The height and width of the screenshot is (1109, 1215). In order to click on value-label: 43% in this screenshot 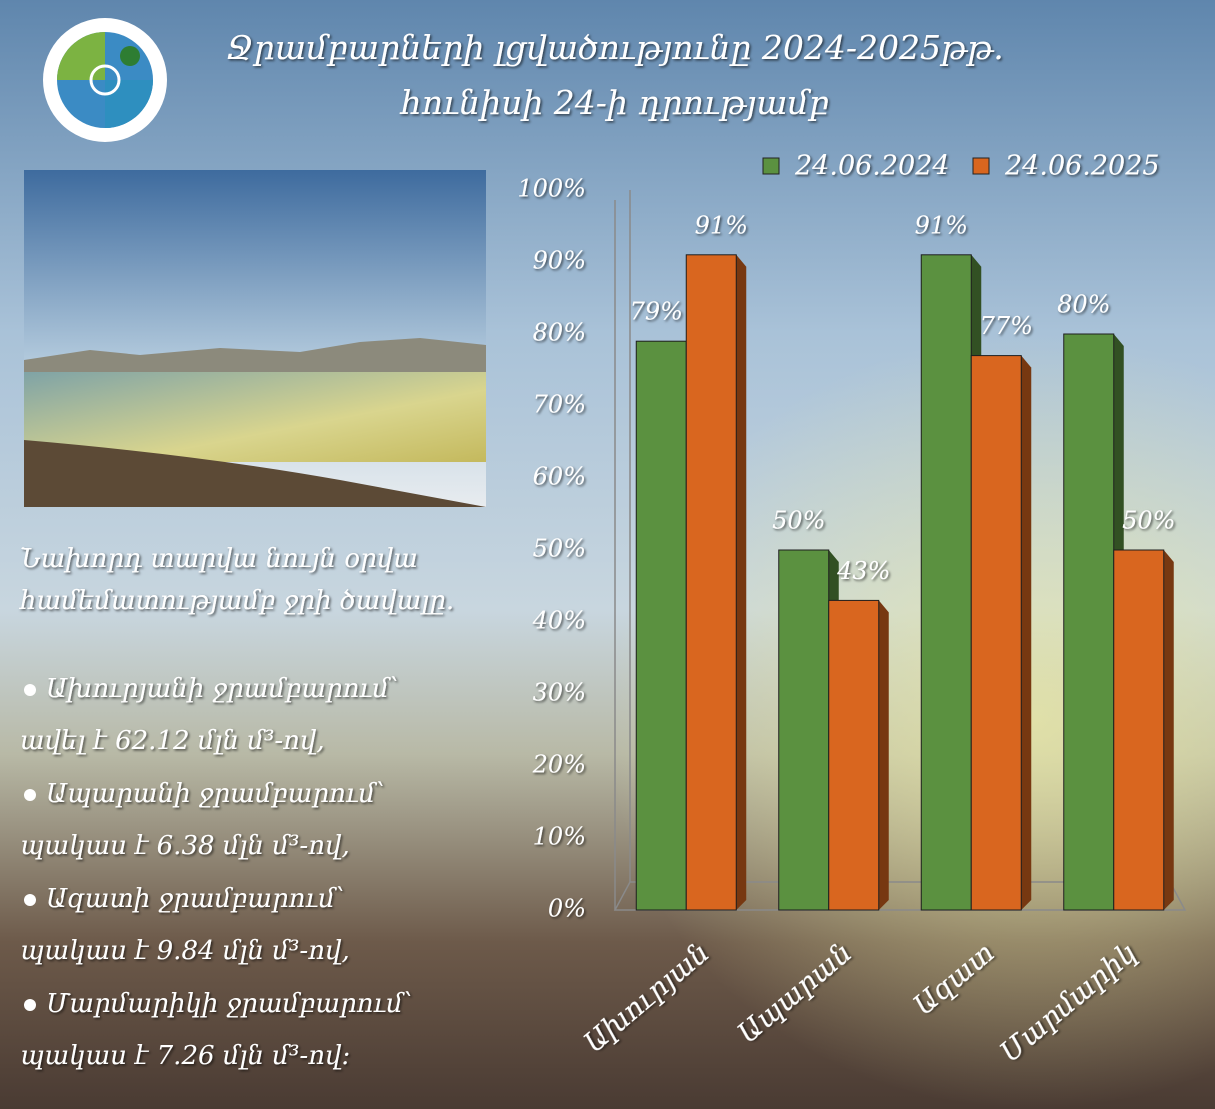, I will do `click(863, 571)`.